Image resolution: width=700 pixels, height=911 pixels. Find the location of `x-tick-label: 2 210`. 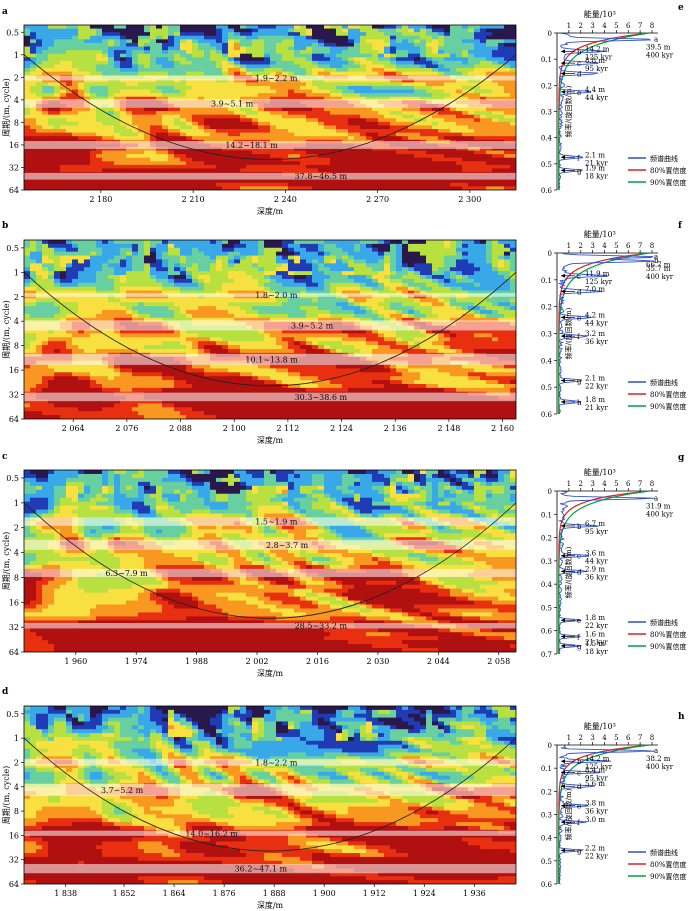

x-tick-label: 2 210 is located at coordinates (193, 199).